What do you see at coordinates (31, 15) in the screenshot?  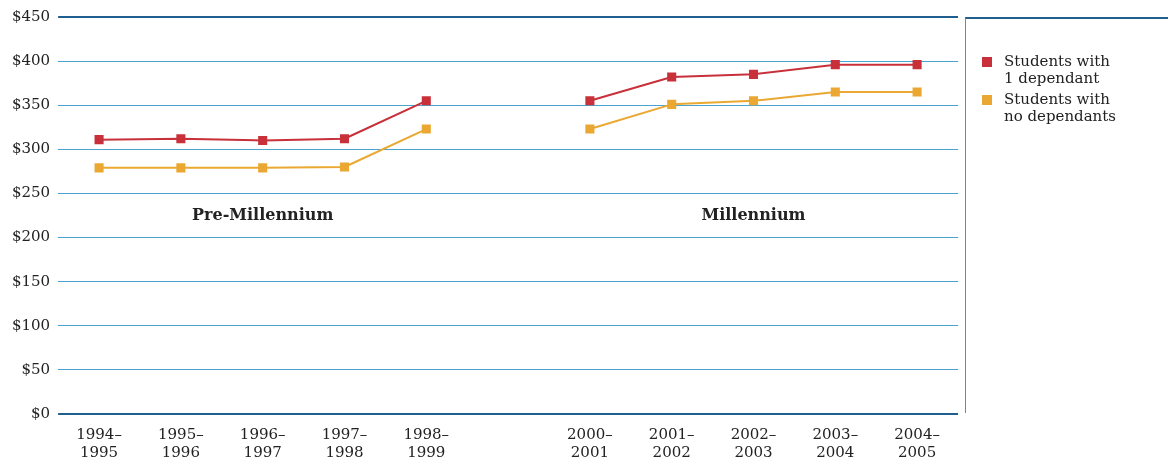 I see `y-tick-label: $450` at bounding box center [31, 15].